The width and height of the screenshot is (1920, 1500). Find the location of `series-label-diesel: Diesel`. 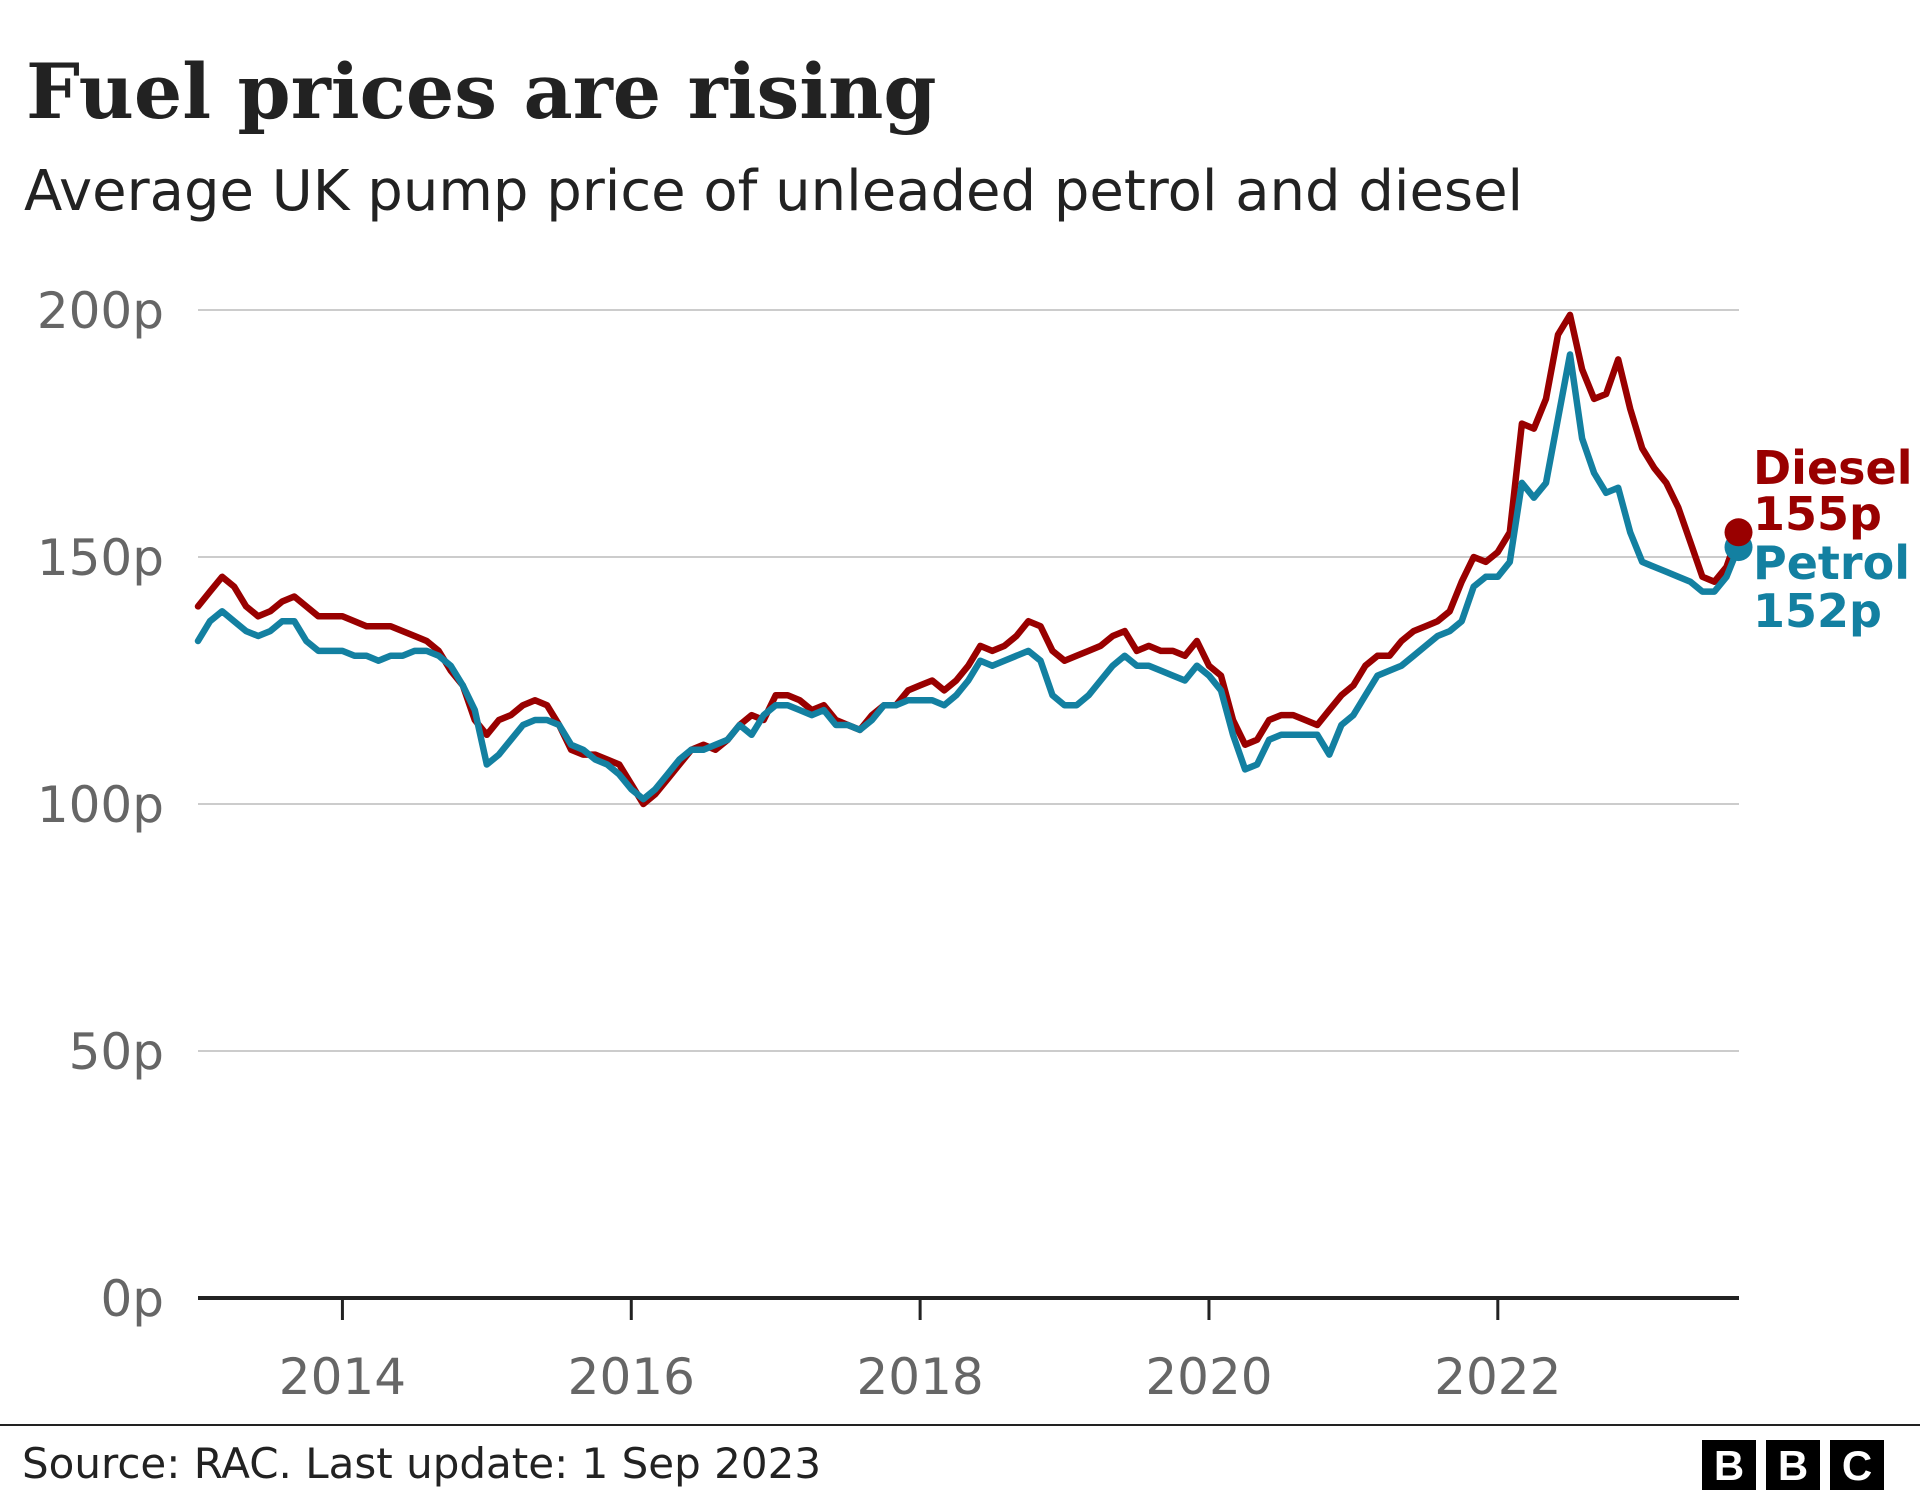

series-label-diesel: Diesel is located at coordinates (1833, 468).